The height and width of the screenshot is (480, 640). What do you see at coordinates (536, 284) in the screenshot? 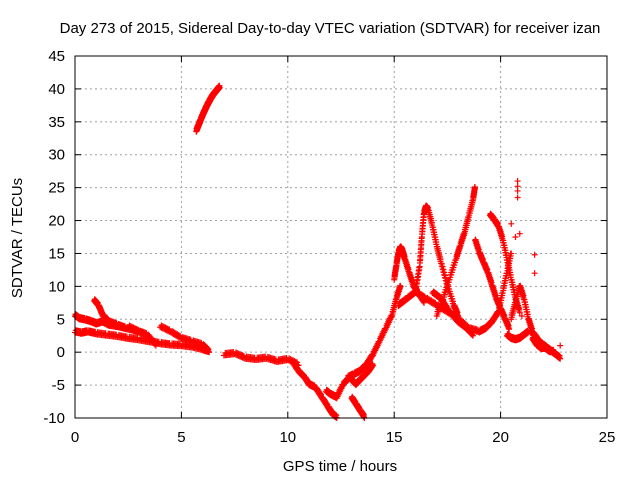
I see `series-scattered` at bounding box center [536, 284].